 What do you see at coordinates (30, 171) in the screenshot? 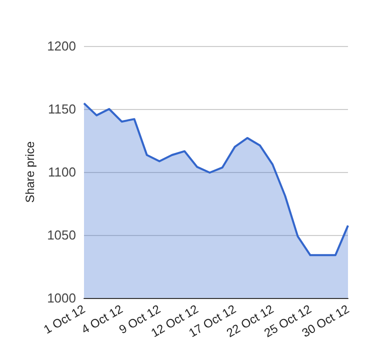
I see `y-axis-title: Share price` at bounding box center [30, 171].